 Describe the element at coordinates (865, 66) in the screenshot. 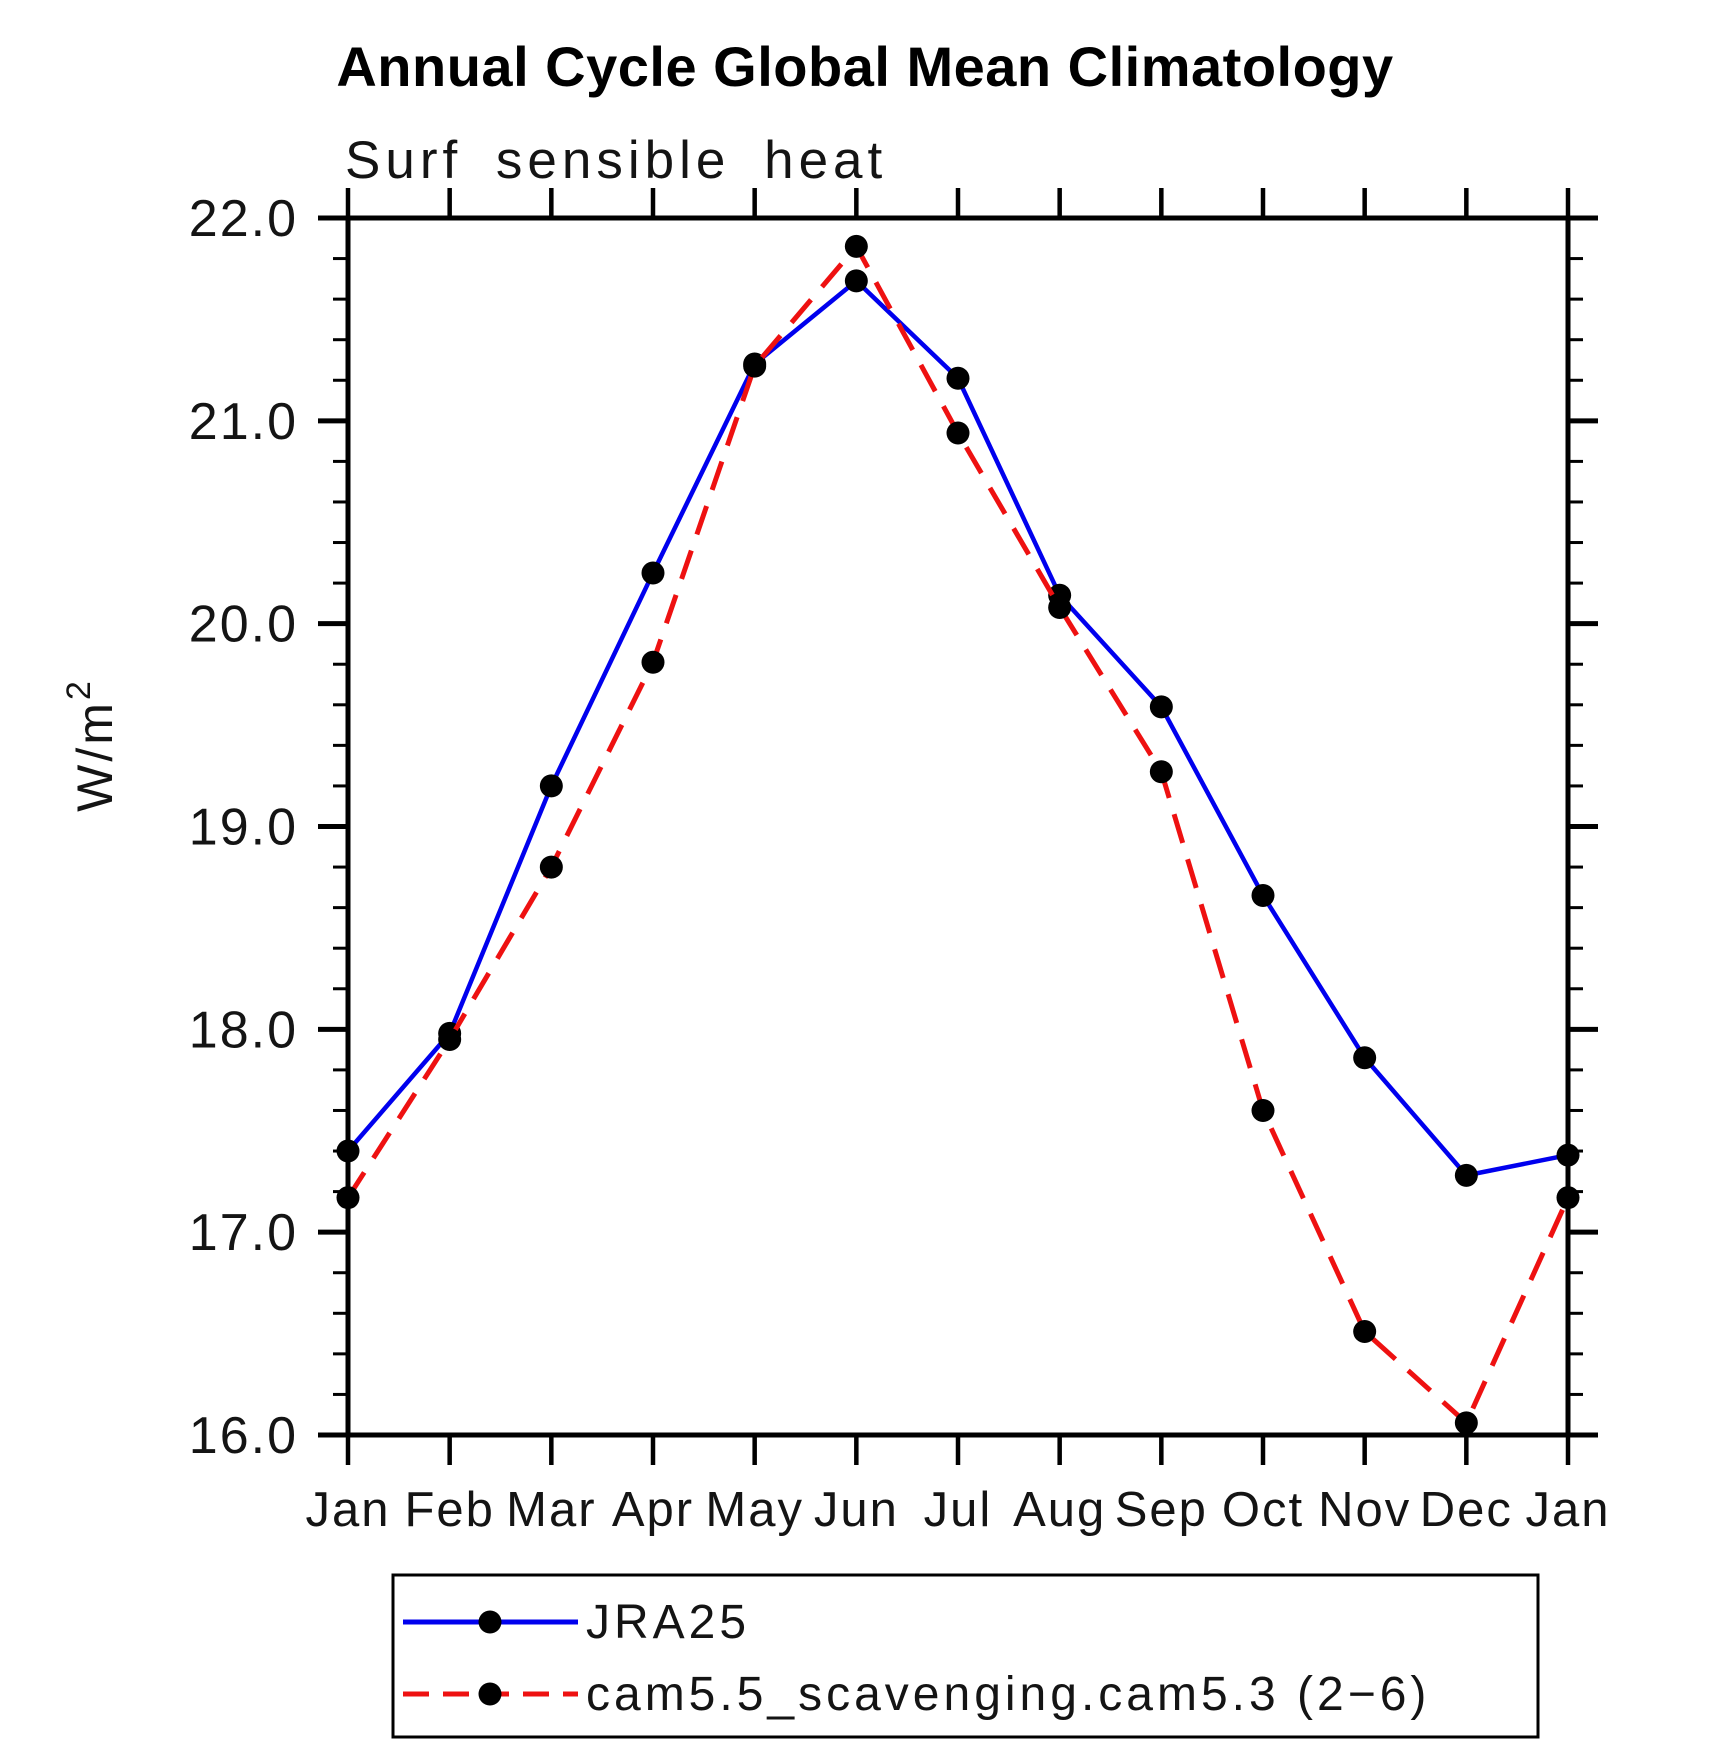

I see `chart-title: Annual Cycle Global Mean Climatology` at that location.